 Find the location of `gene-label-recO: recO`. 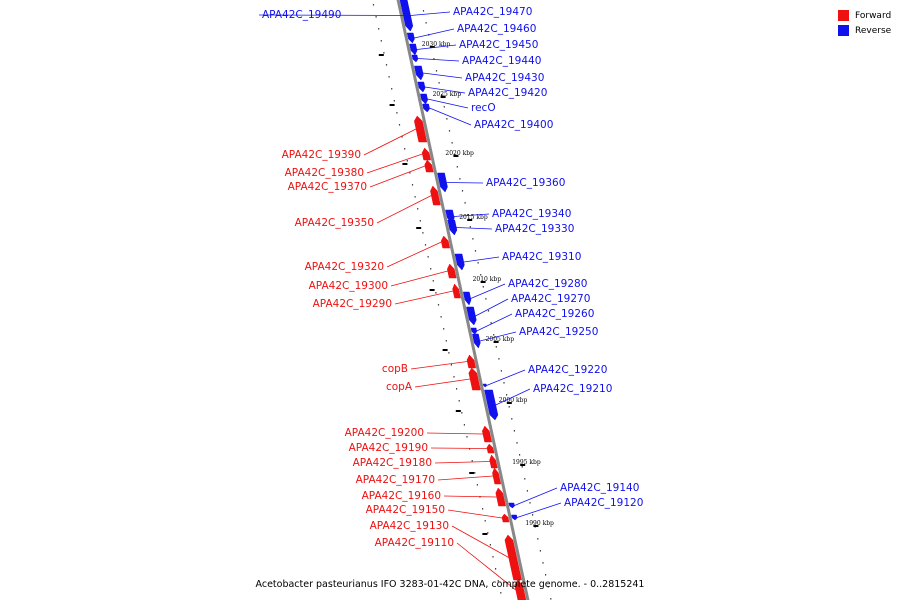

gene-label-recO: recO is located at coordinates (483, 108).